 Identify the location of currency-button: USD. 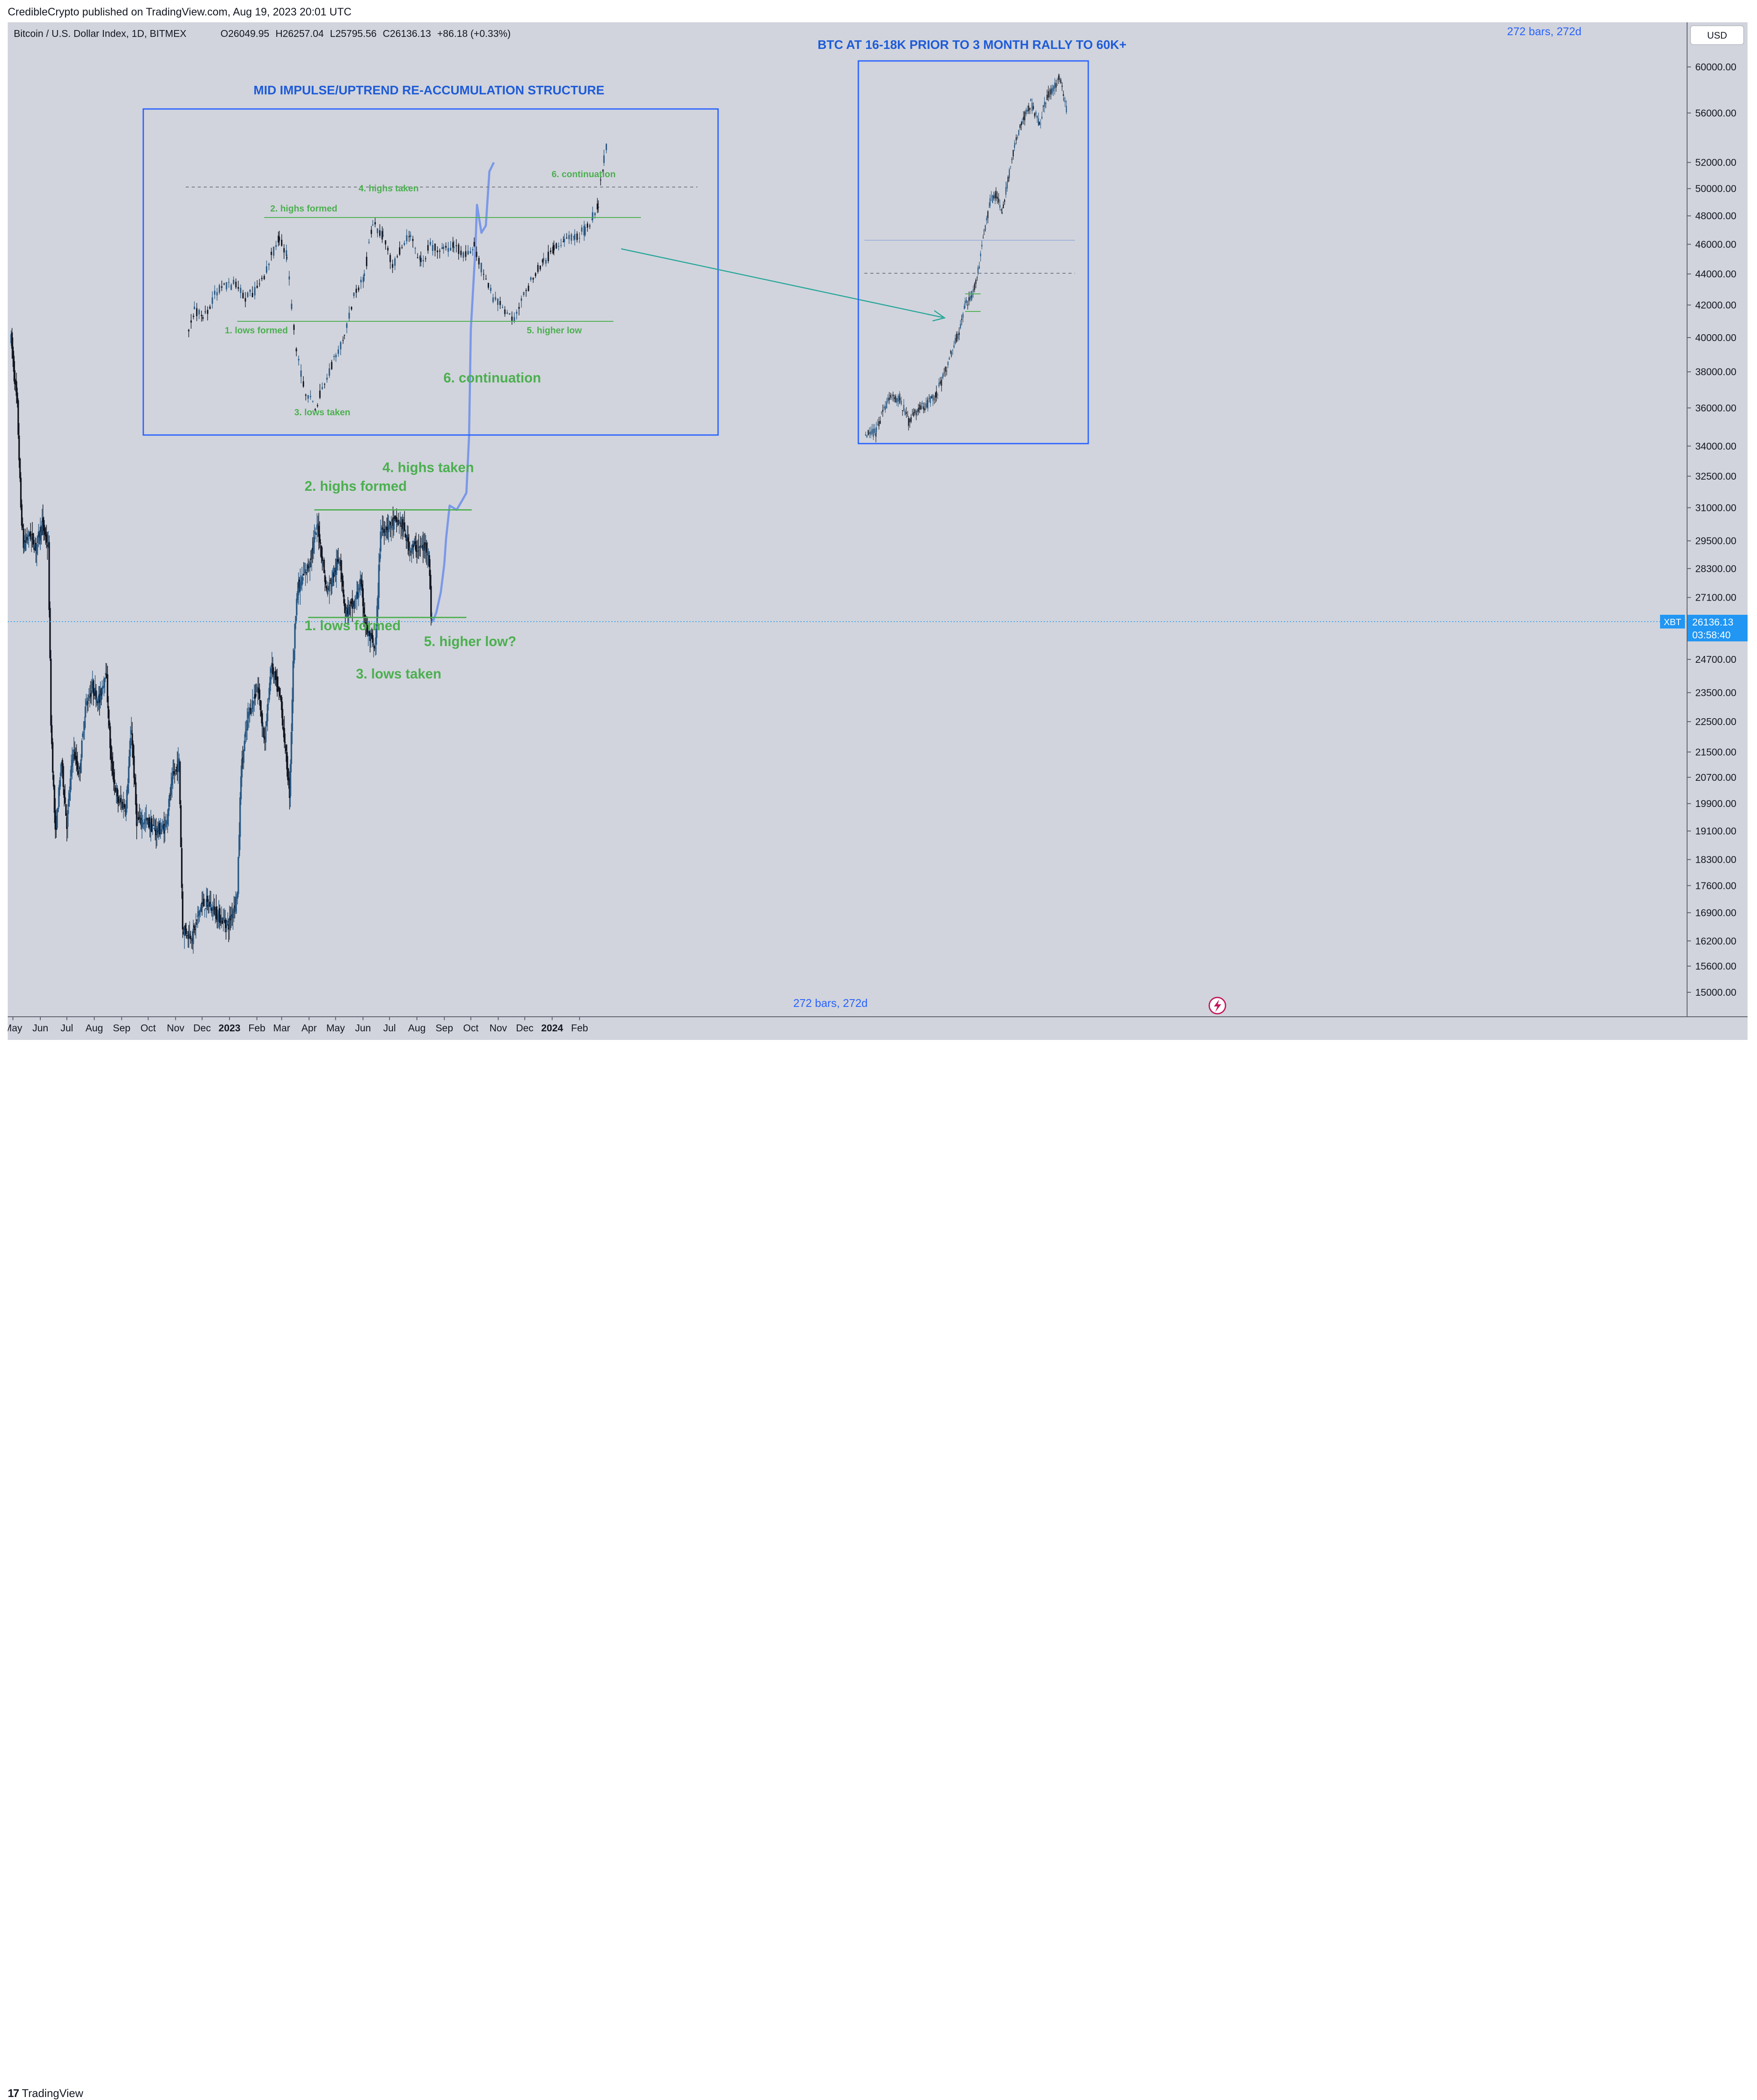
(1717, 35).